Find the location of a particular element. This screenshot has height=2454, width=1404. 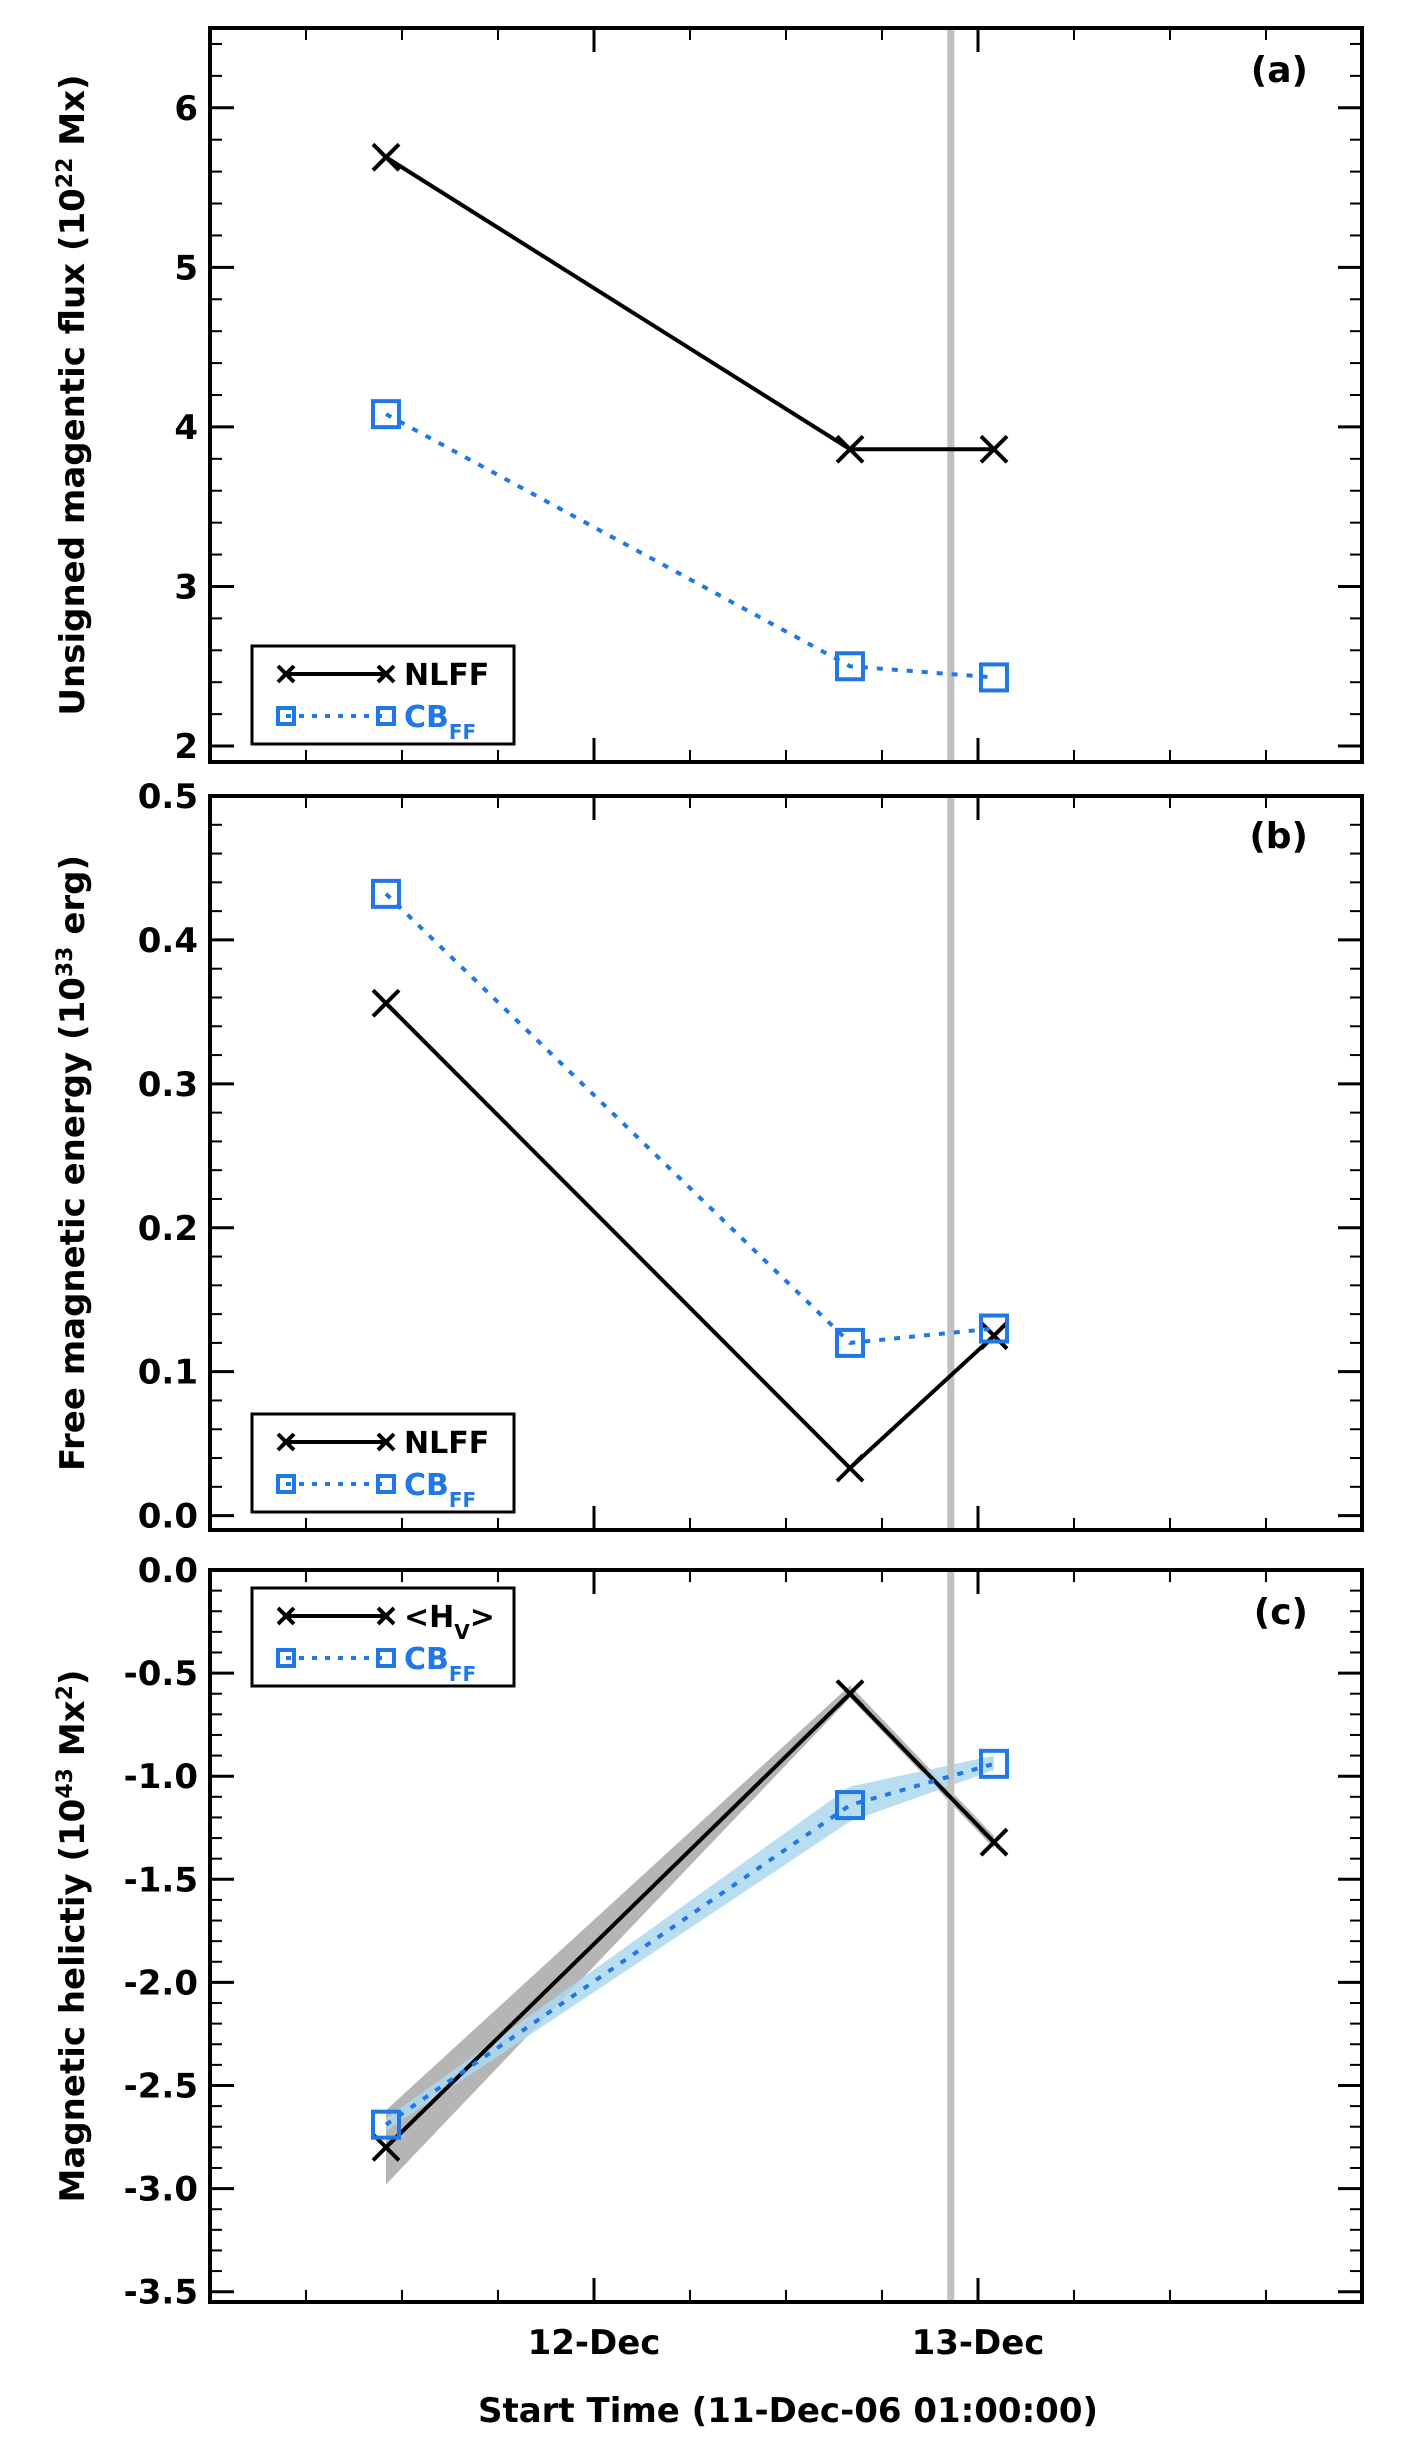

panel-b-ytick-label: 0.1 is located at coordinates (168, 1373).